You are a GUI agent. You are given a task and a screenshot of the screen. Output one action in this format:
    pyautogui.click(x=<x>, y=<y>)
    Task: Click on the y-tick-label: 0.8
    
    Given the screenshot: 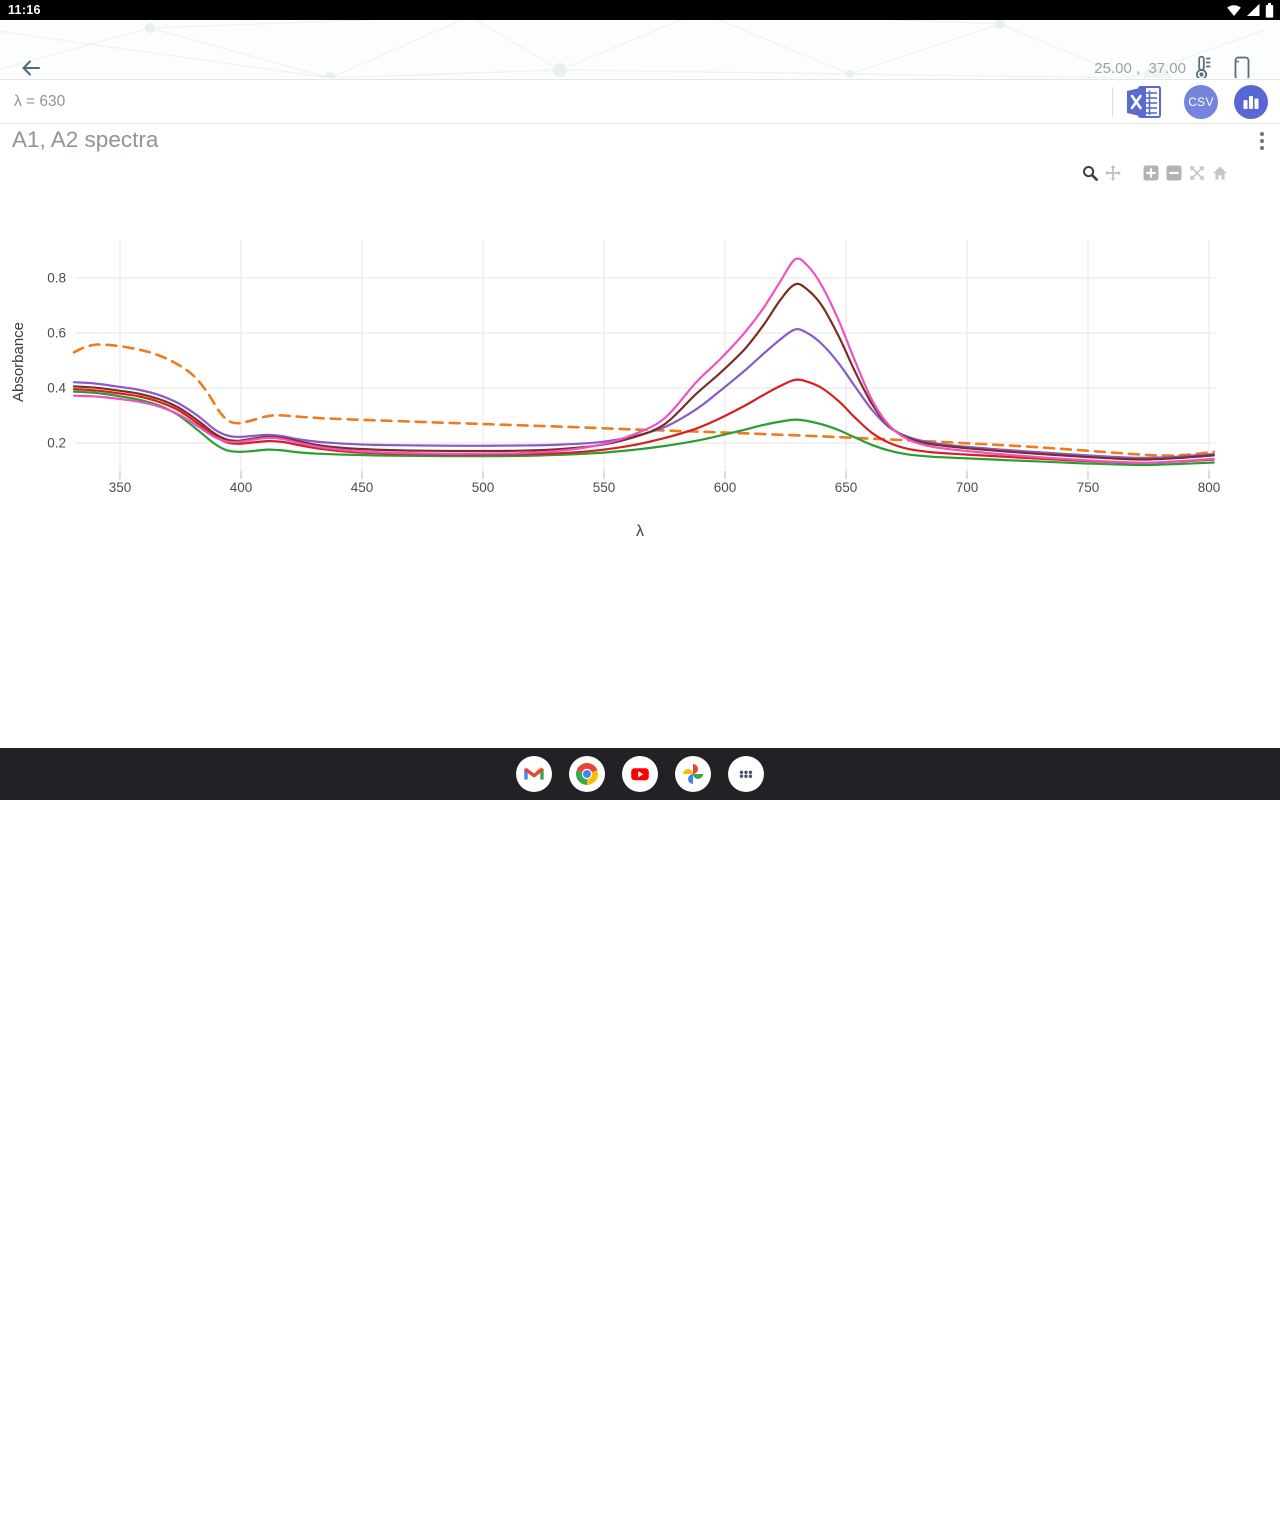 What is the action you would take?
    pyautogui.click(x=56, y=278)
    